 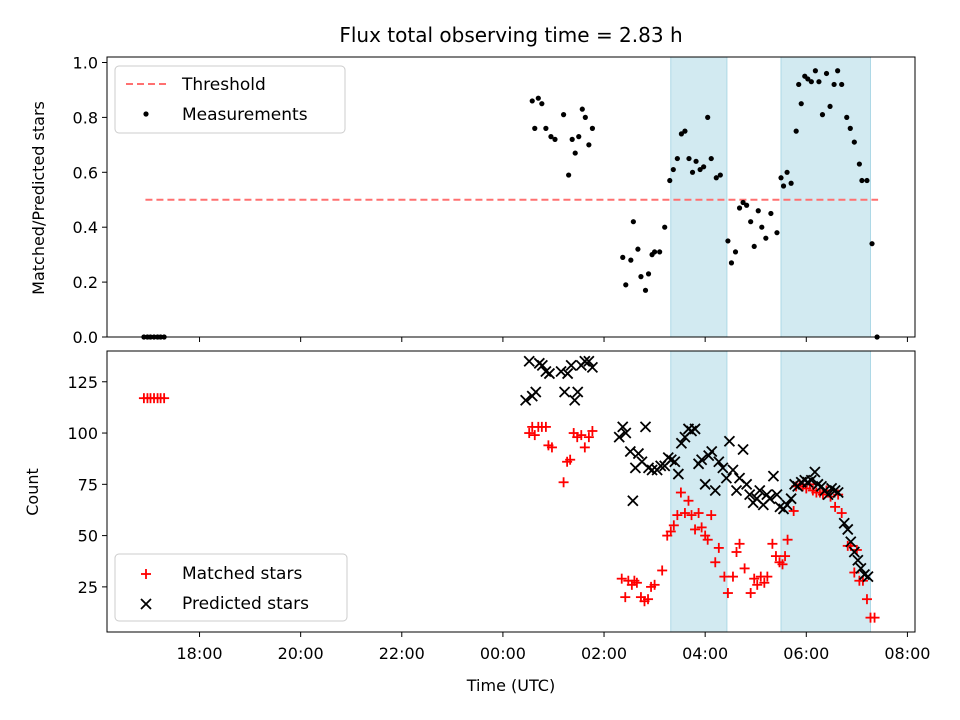 I want to click on legend-matched-swatch, so click(x=146, y=574).